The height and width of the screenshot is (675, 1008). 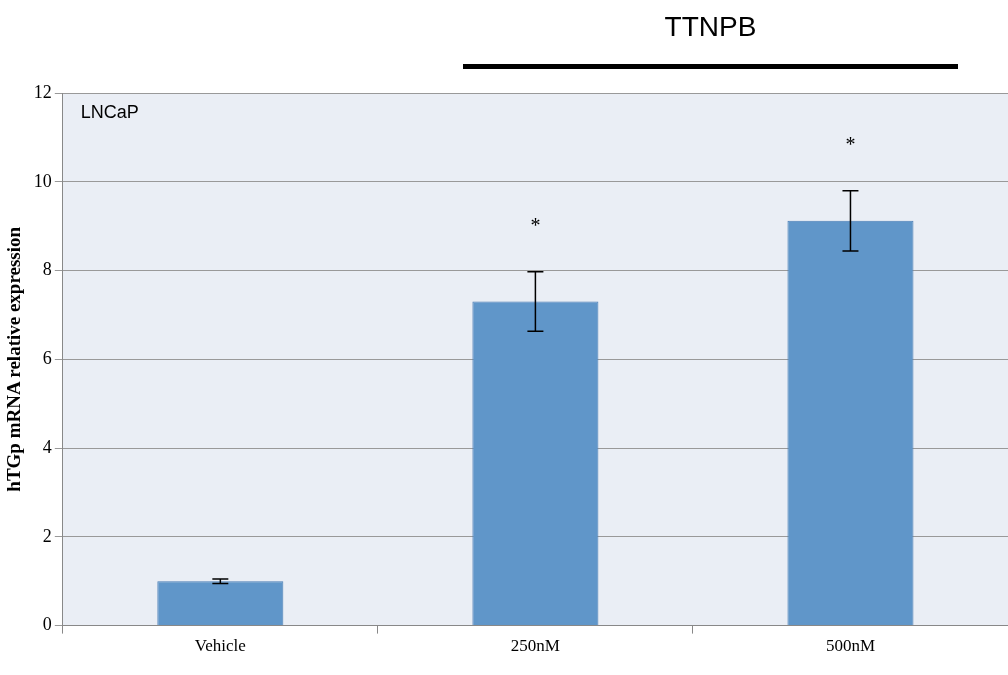 What do you see at coordinates (42, 180) in the screenshot?
I see `y-tick-label: 10` at bounding box center [42, 180].